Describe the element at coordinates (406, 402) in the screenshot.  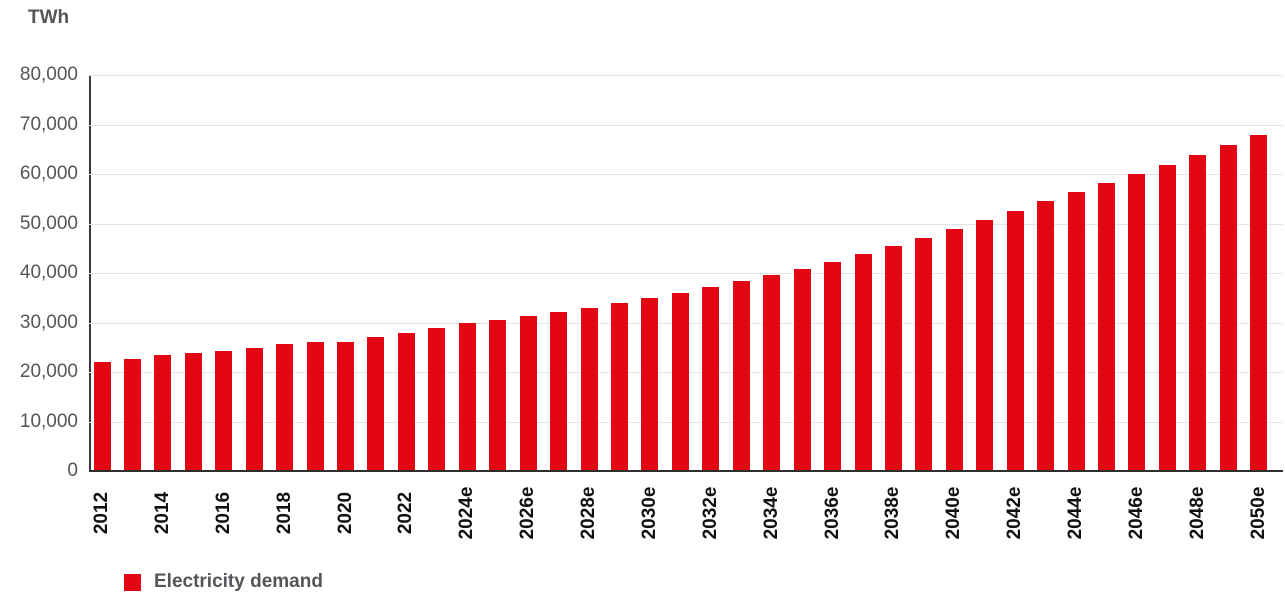
I see `bar-2022` at that location.